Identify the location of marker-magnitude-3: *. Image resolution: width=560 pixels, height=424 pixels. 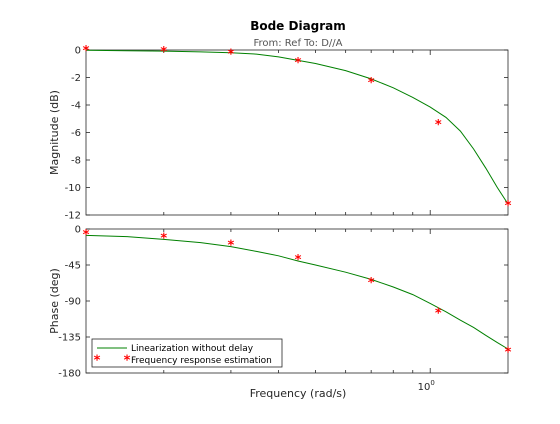
(298, 63).